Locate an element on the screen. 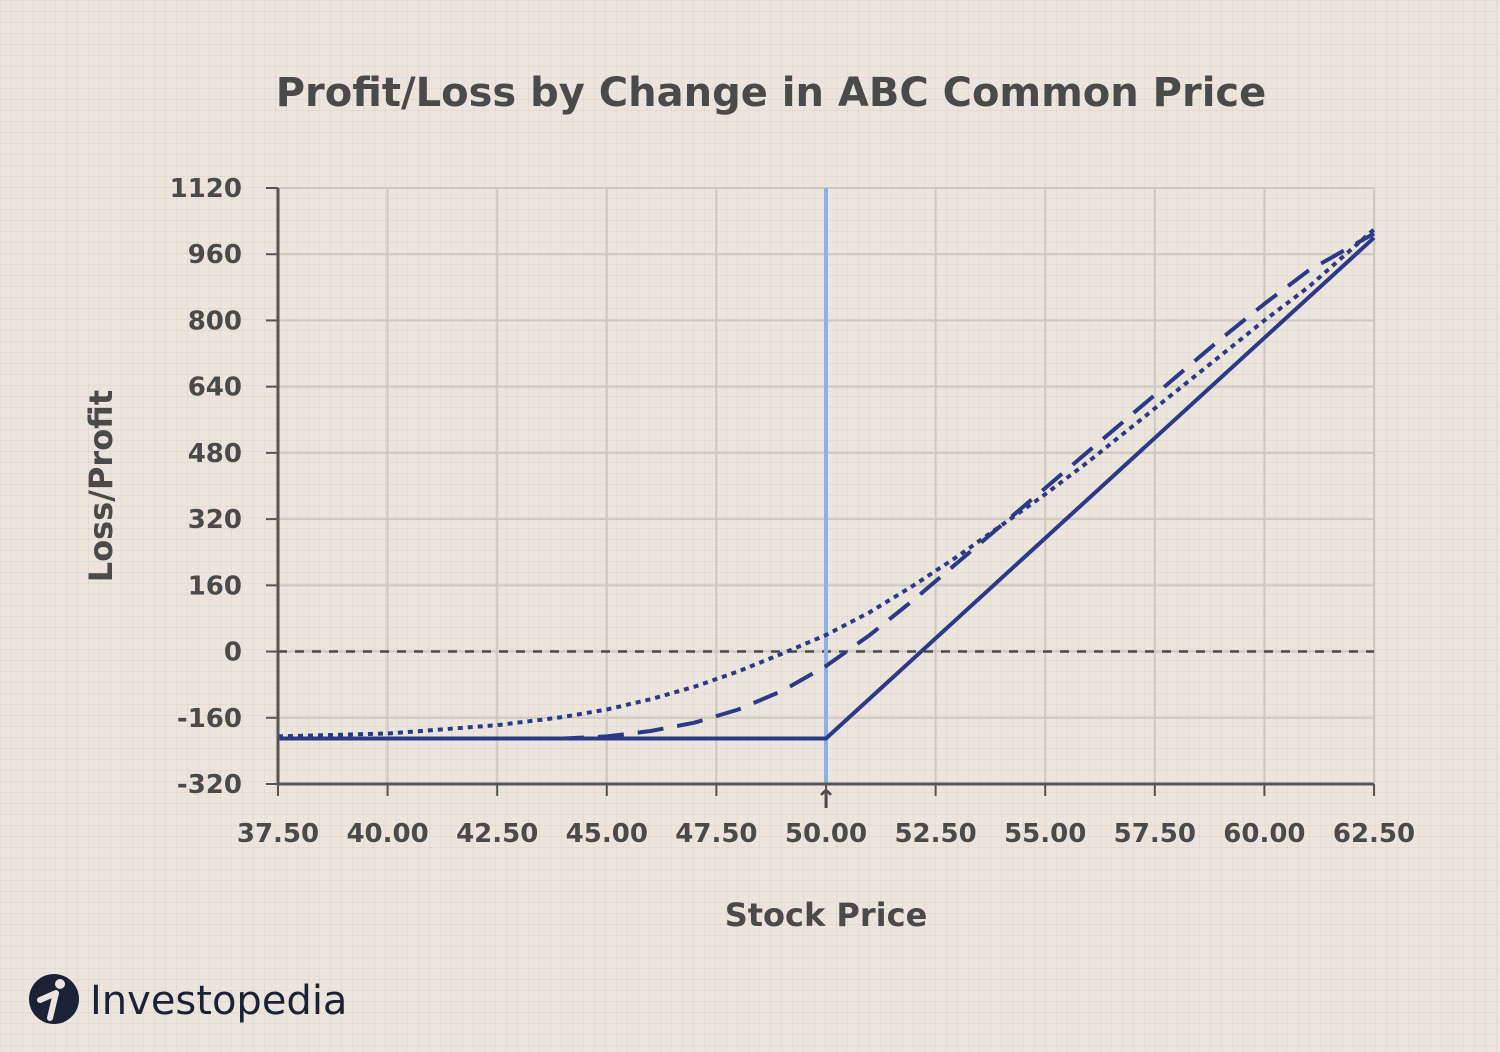 This screenshot has width=1500, height=1052. x-tick-label: 45.00 is located at coordinates (607, 834).